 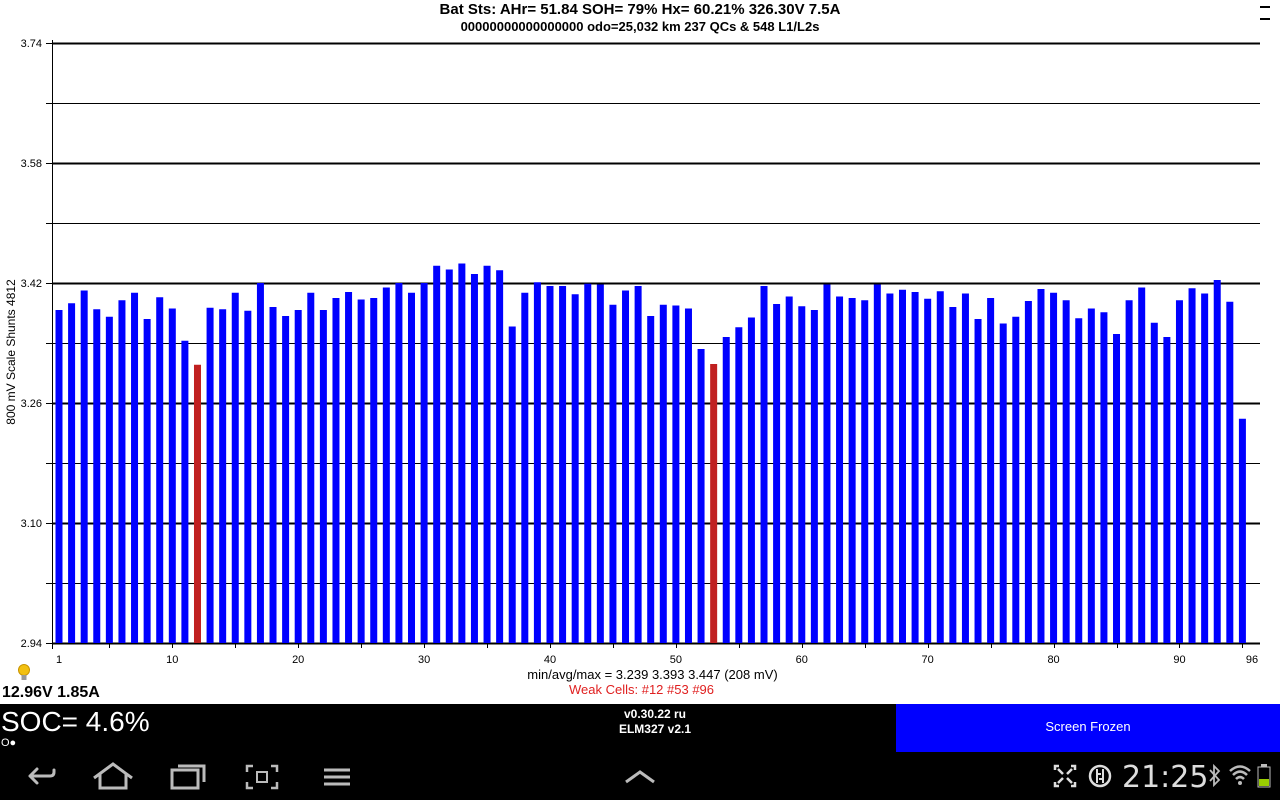 I want to click on y-tick-label: 2.94, so click(x=31, y=644).